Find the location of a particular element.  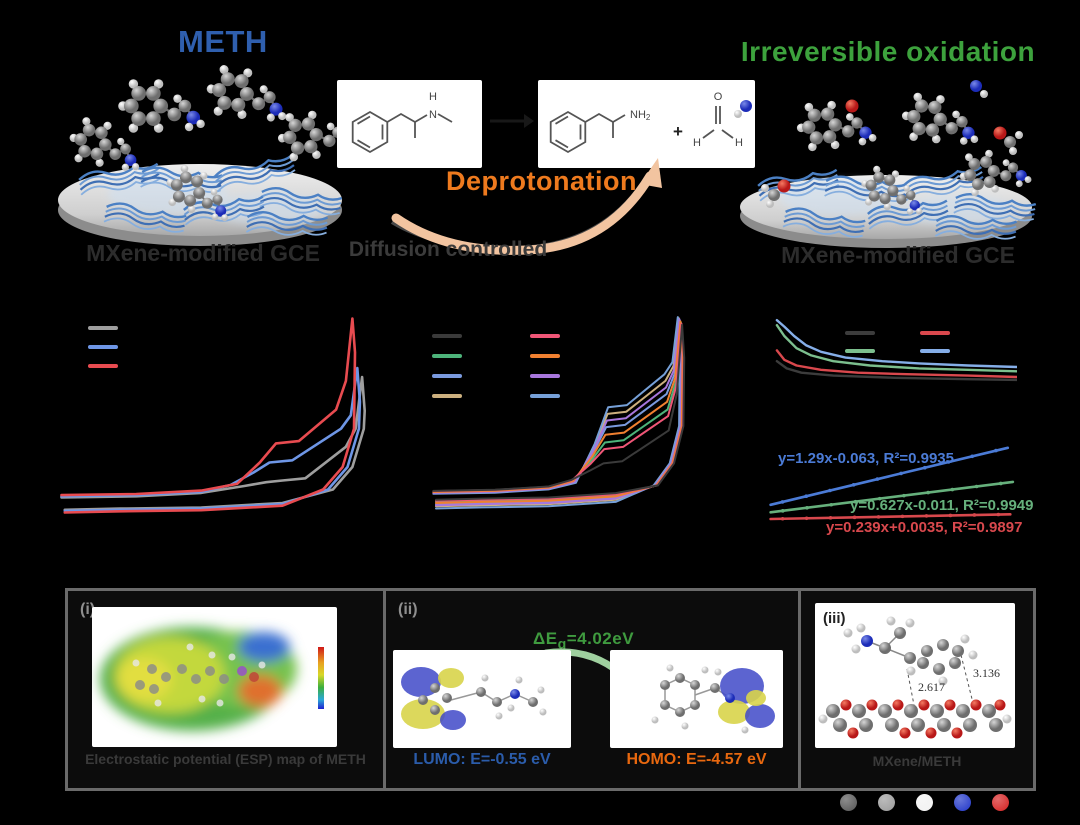

panel-adsorption-caption: MXene/METH is located at coordinates (917, 761).